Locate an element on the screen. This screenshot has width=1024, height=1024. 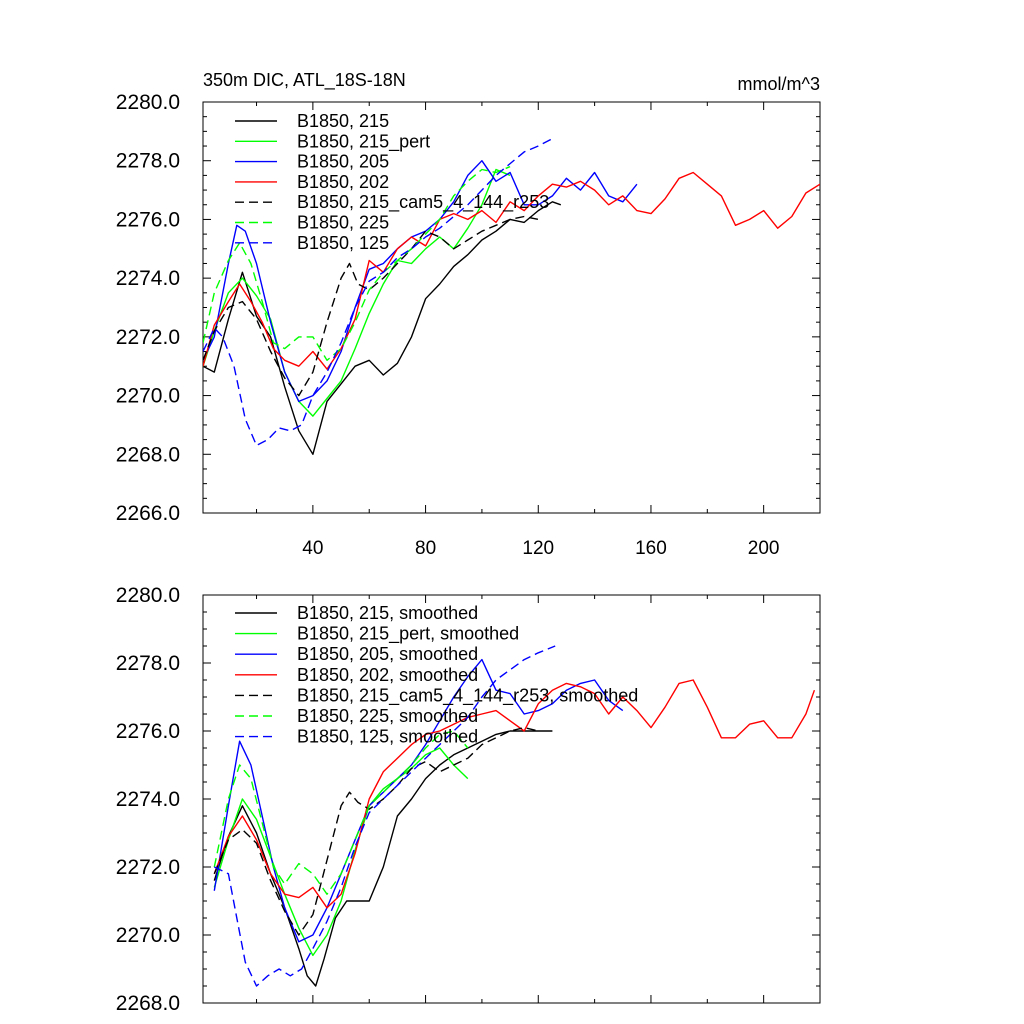
legend-label: B1850, 215_pert is located at coordinates (363, 141).